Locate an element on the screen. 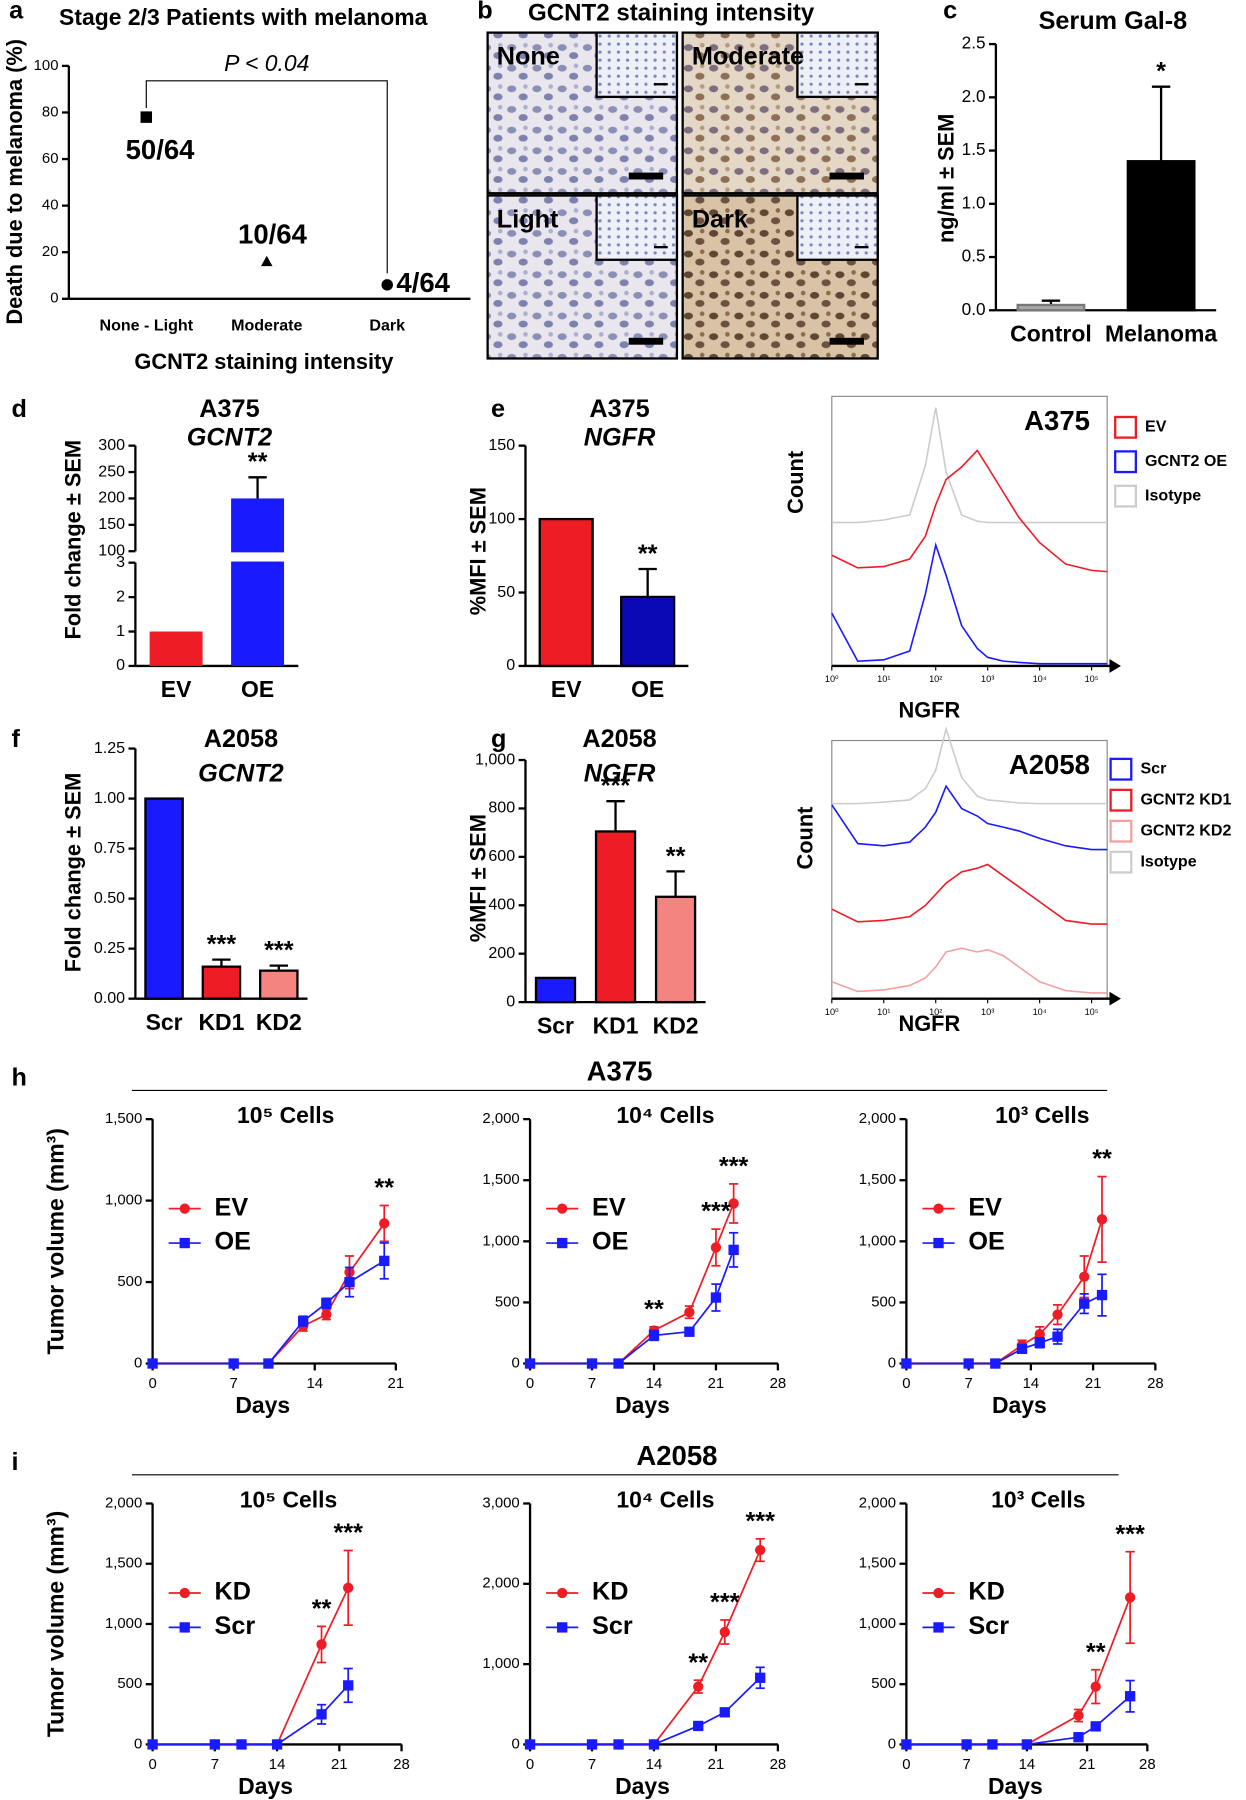 This screenshot has height=1800, width=1246. x-tick-label: 10¹ is located at coordinates (883, 679).